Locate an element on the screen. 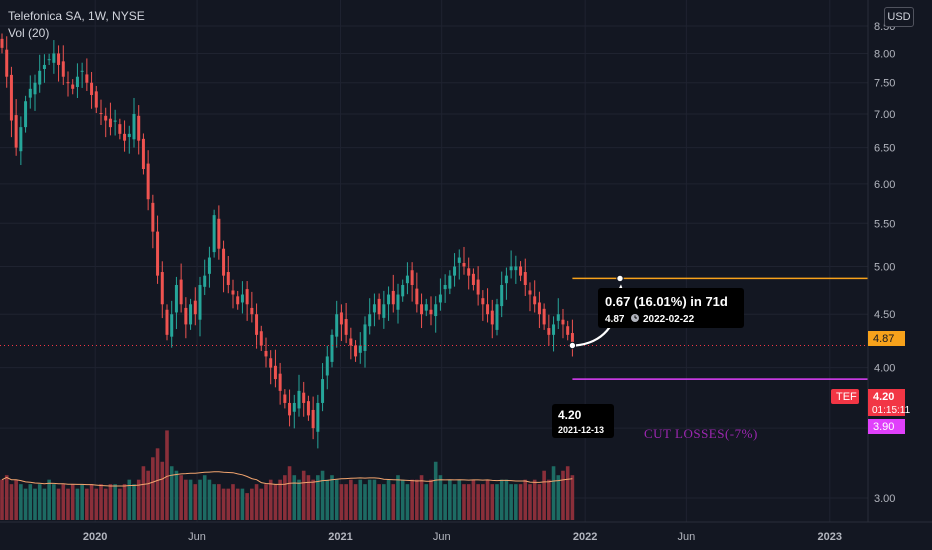 This screenshot has width=932, height=550. measure-headline: 0.67 (16.01%) in 71d is located at coordinates (666, 301).